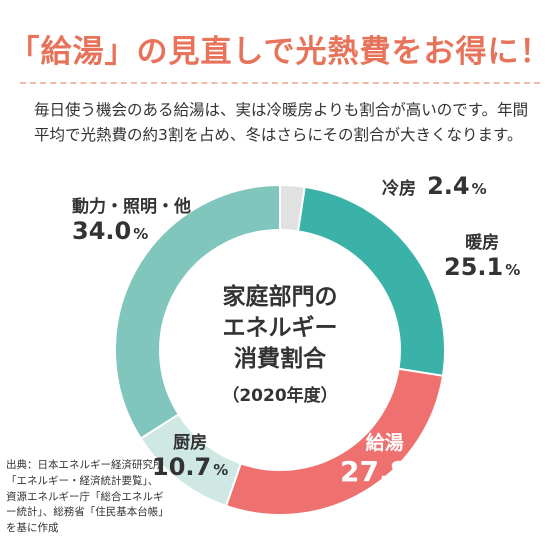  I want to click on slice-name-power: 動力・照明・他, so click(131, 207).